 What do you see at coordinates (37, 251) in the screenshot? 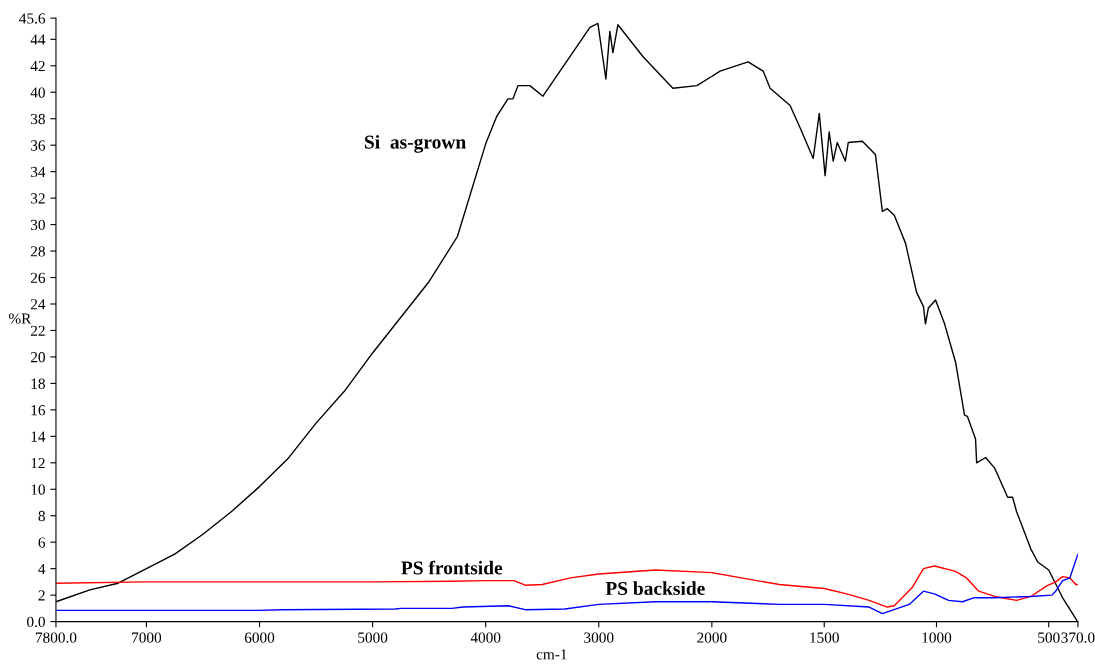
I see `y-tick-label: 28` at bounding box center [37, 251].